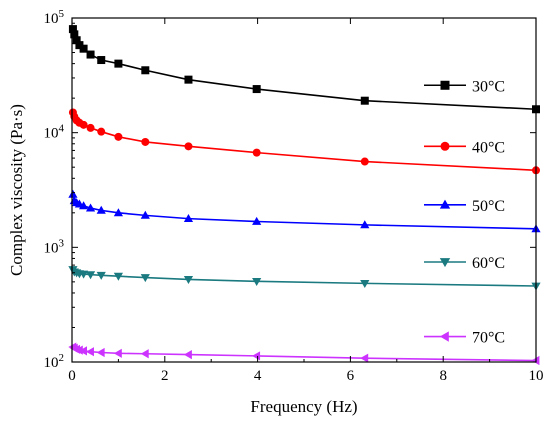 Image resolution: width=550 pixels, height=424 pixels. Describe the element at coordinates (62, 358) in the screenshot. I see `y-tick-exponent: 2` at that location.